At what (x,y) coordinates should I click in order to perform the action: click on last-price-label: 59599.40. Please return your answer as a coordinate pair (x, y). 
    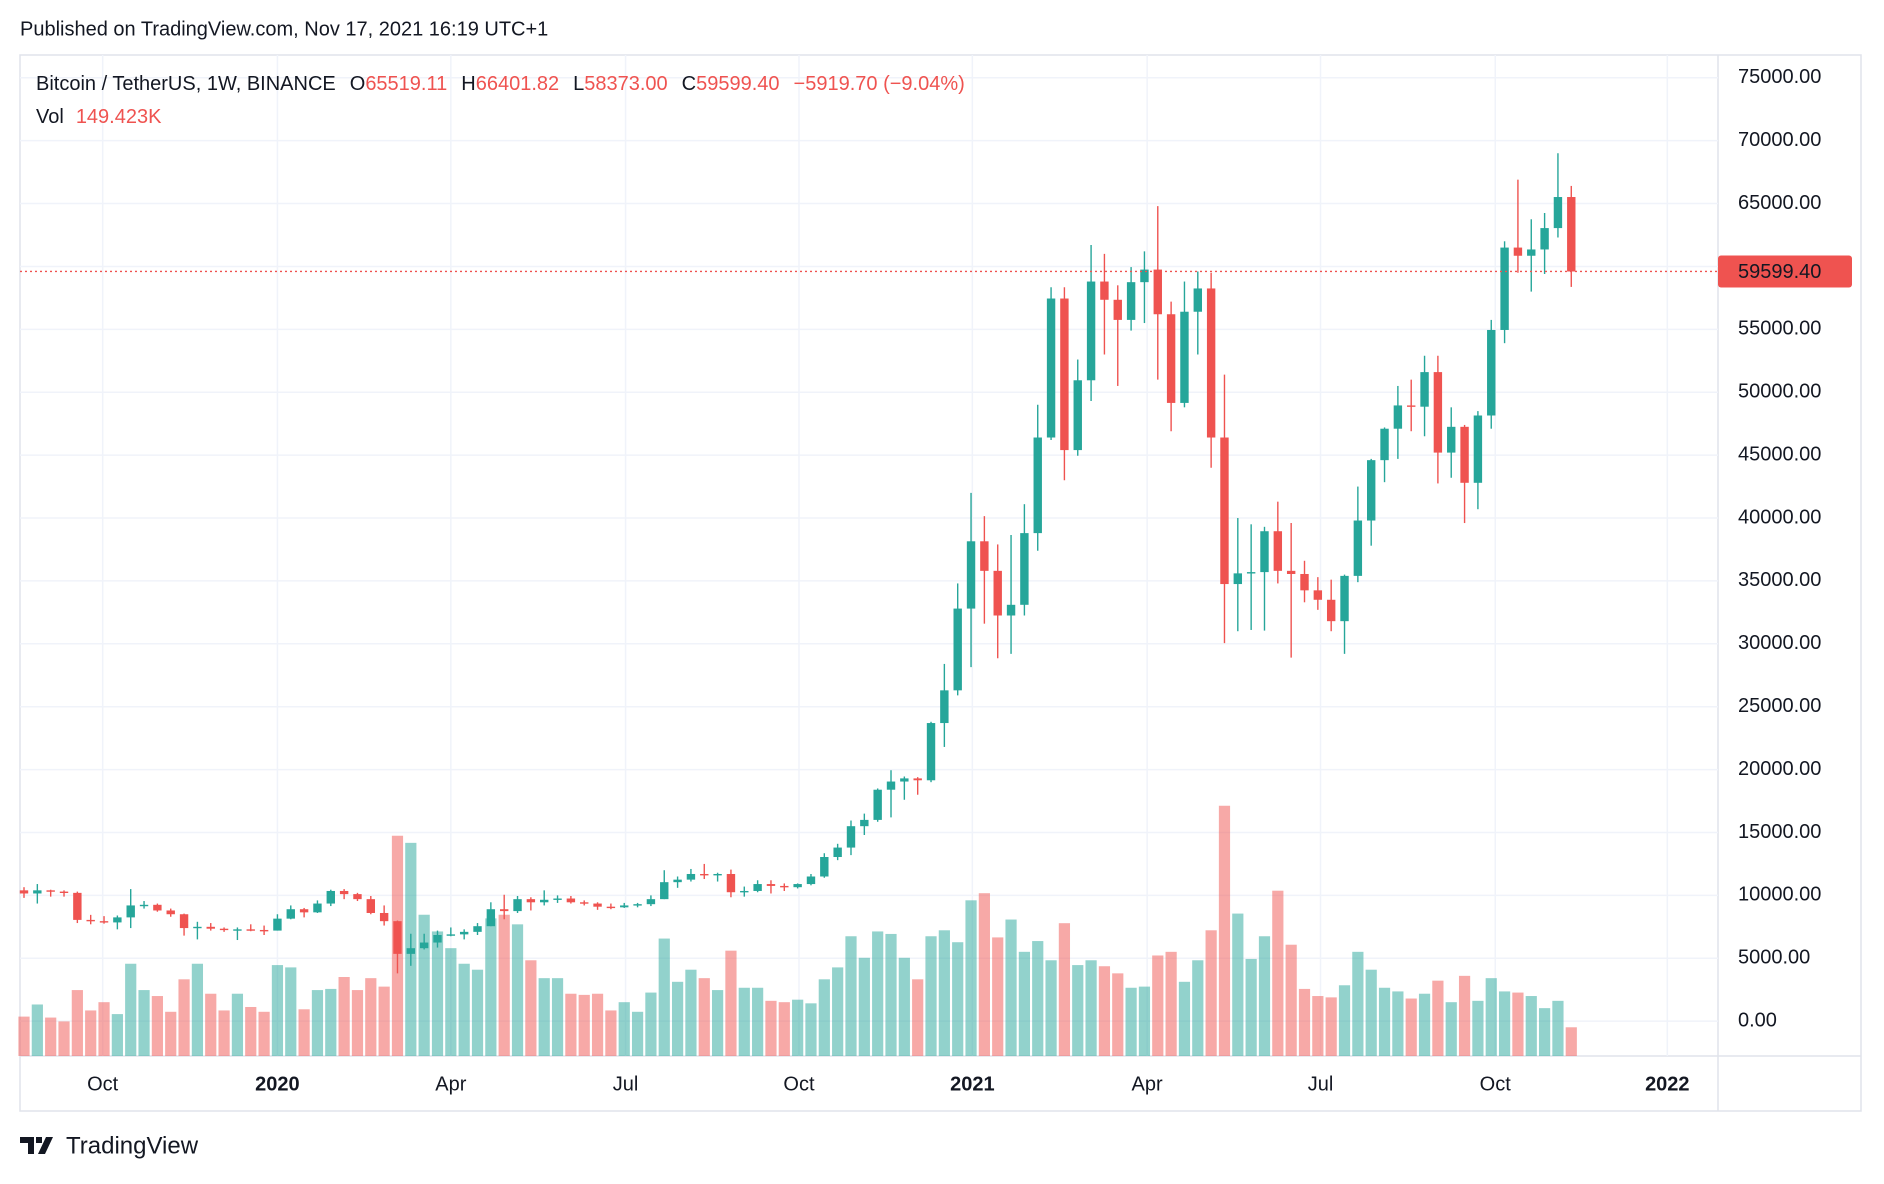
    Looking at the image, I should click on (1779, 272).